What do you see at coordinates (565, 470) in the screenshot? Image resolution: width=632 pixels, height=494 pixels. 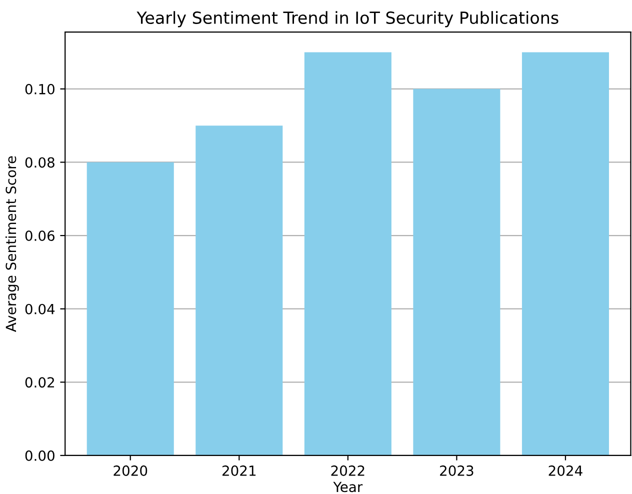 I see `x-tick-label: 2024` at bounding box center [565, 470].